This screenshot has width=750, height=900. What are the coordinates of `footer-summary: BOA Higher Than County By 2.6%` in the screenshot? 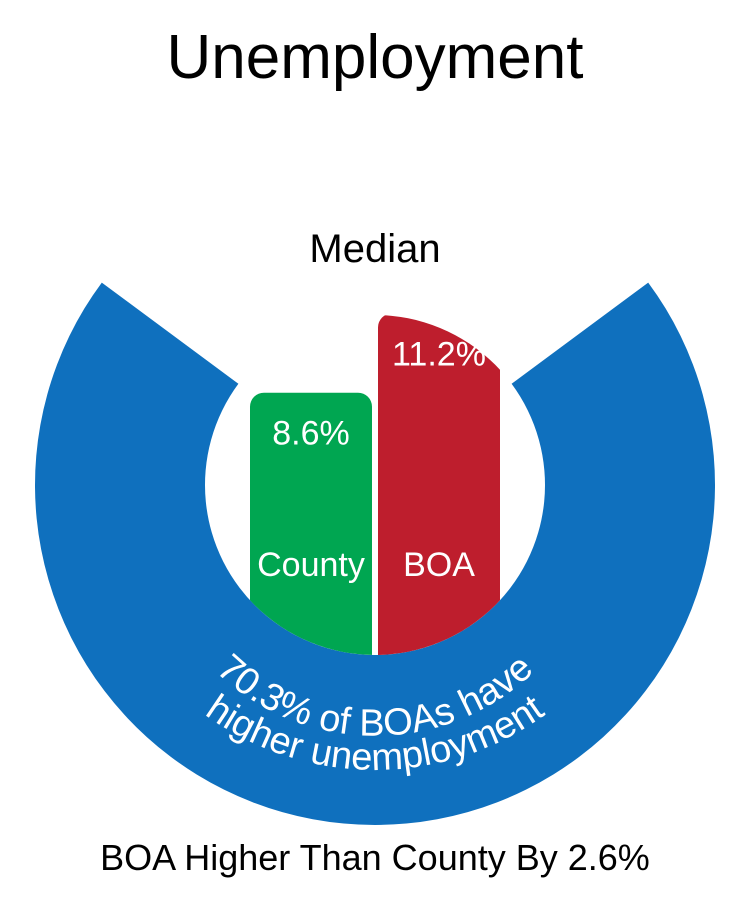 It's located at (375, 857).